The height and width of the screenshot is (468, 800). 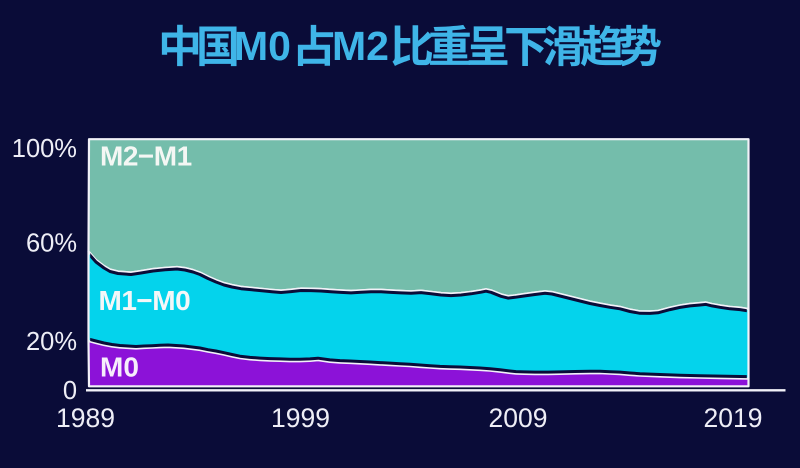 I want to click on svg-text: M2−M1, so click(x=146, y=156).